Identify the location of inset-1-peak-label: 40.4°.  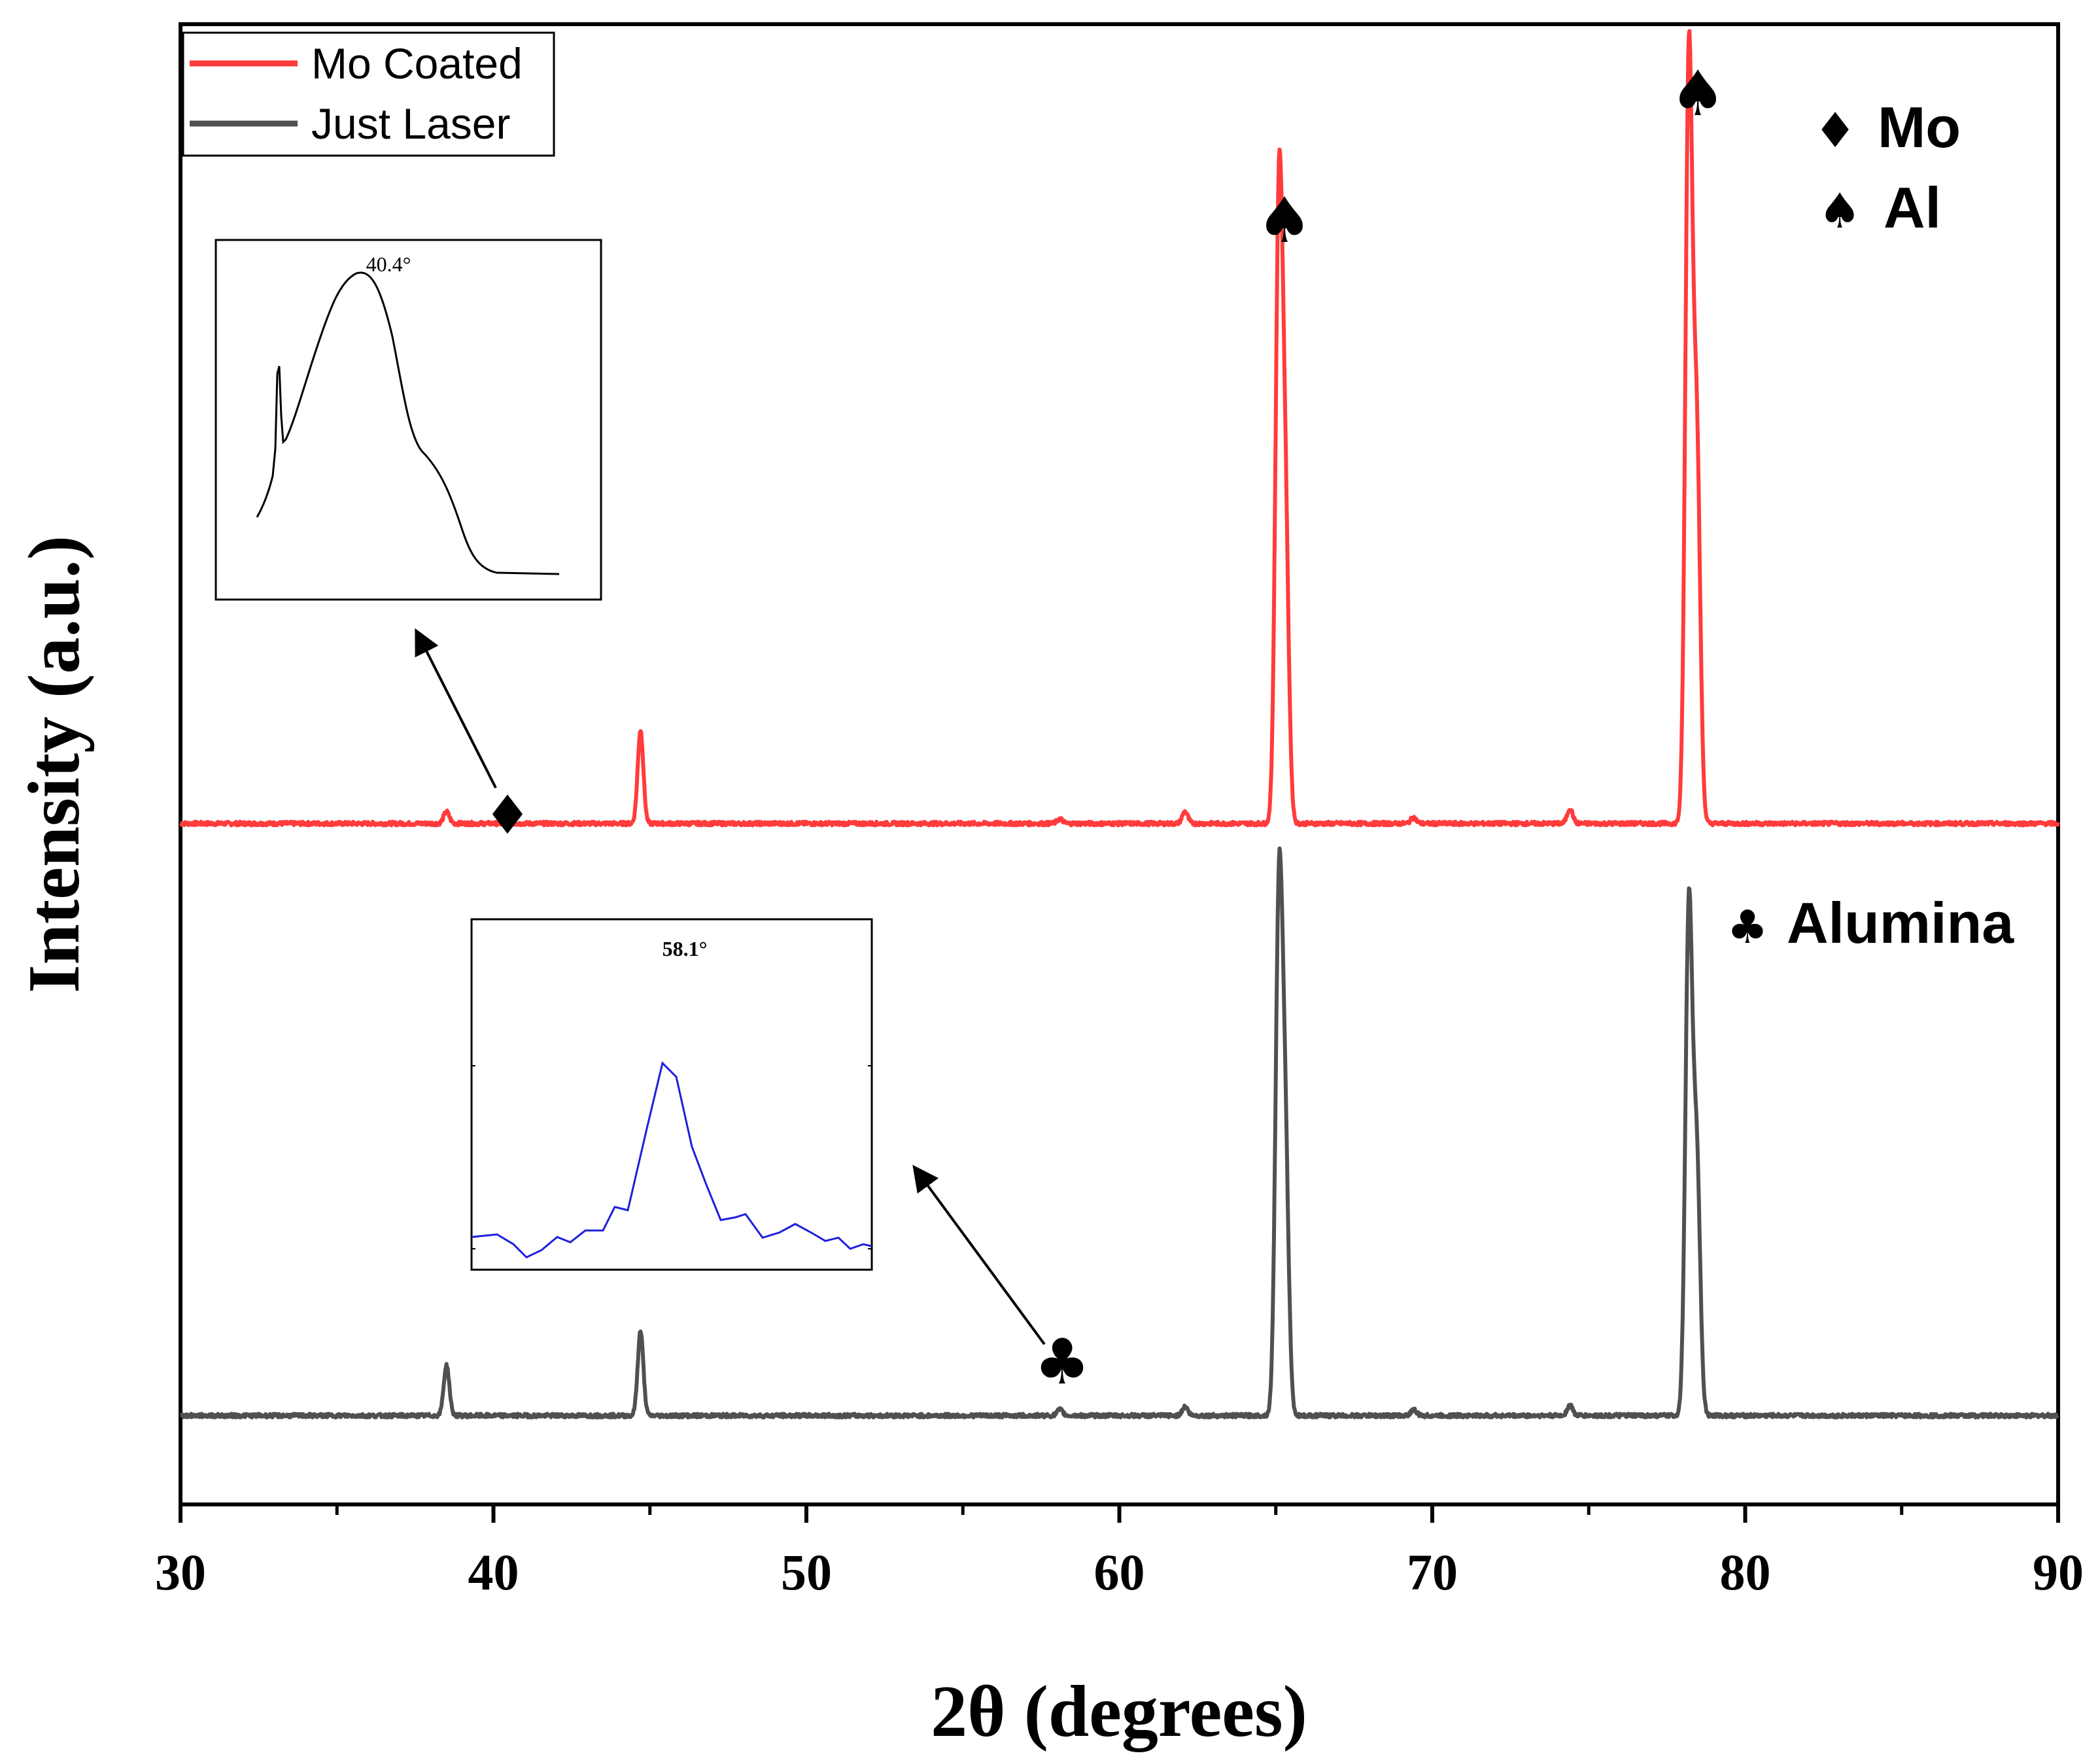
(388, 264).